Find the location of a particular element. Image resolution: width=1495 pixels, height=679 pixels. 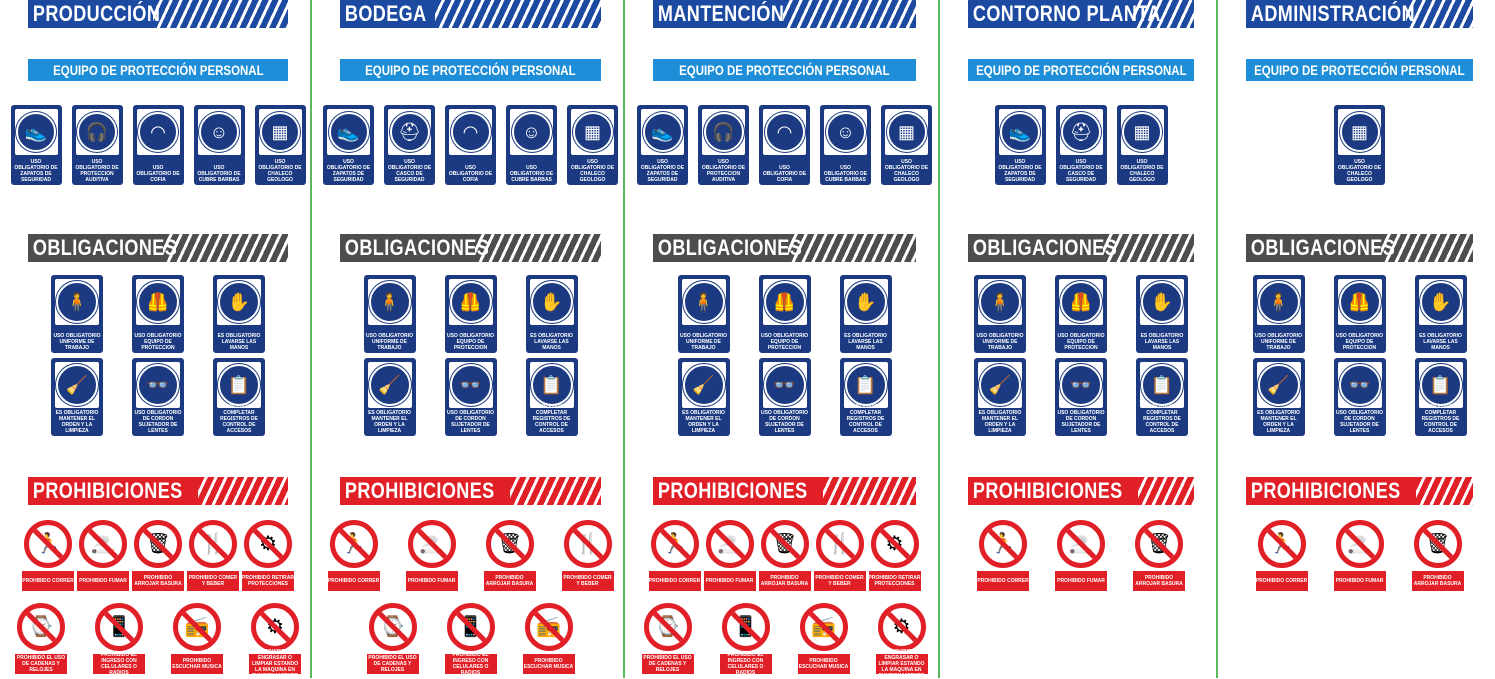

epp-sign-cofia: ◠ USO OBLIGATORIO DE COFIA is located at coordinates (470, 145).